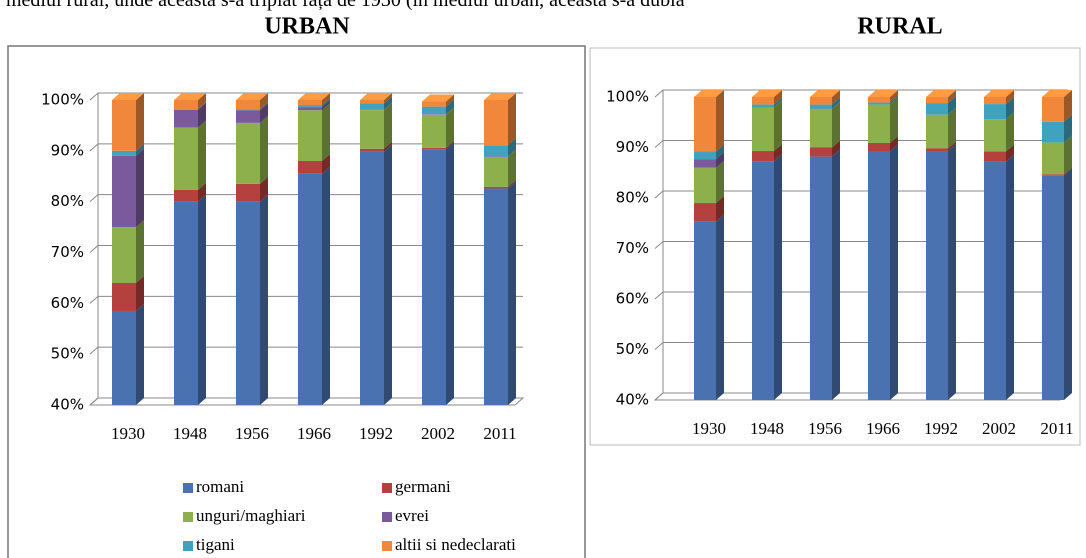 The width and height of the screenshot is (1086, 558). I want to click on y-tick-label: 60%, so click(67, 303).